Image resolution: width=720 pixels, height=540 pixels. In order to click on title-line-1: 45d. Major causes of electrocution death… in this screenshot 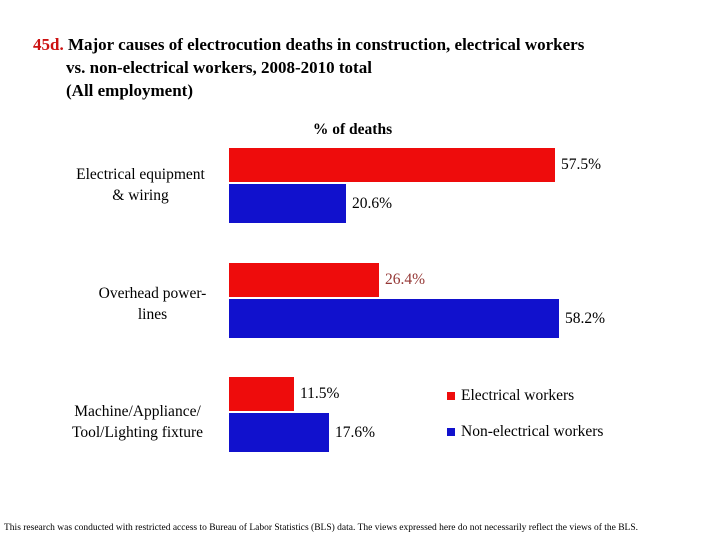, I will do `click(363, 44)`.